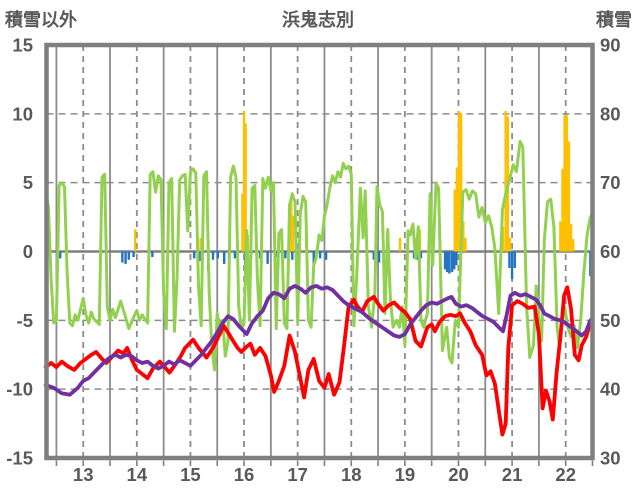 The height and width of the screenshot is (501, 636). I want to click on y-left-tick-label: 5, so click(28, 182).